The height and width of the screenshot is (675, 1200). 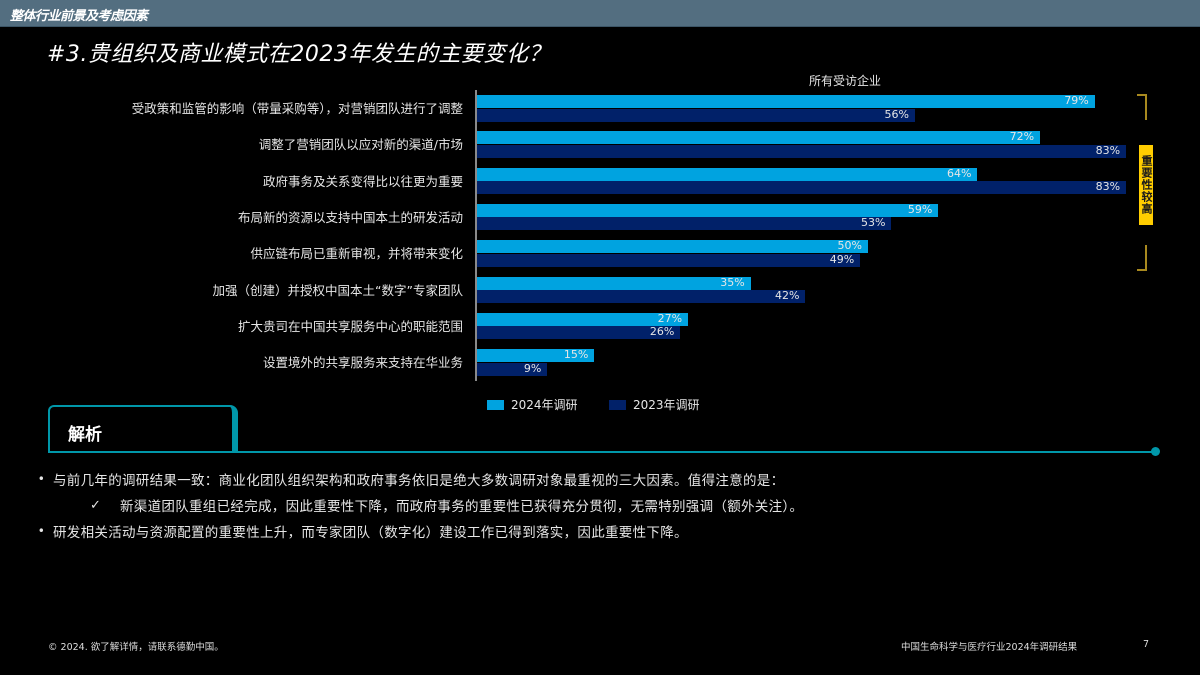 I want to click on bar-value-label: 27%, so click(x=670, y=318).